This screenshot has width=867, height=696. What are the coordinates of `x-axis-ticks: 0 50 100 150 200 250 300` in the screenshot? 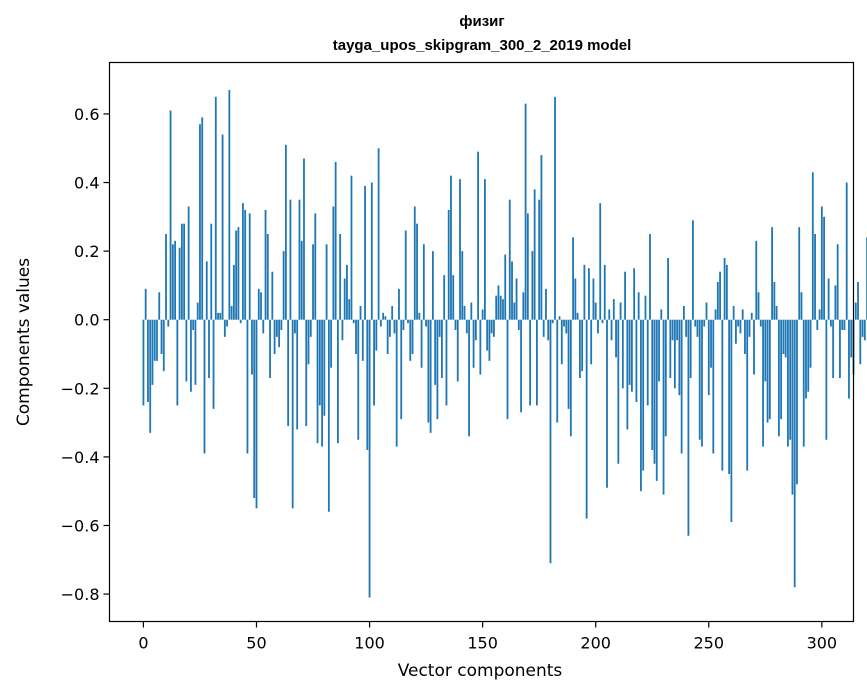 It's located at (487, 637).